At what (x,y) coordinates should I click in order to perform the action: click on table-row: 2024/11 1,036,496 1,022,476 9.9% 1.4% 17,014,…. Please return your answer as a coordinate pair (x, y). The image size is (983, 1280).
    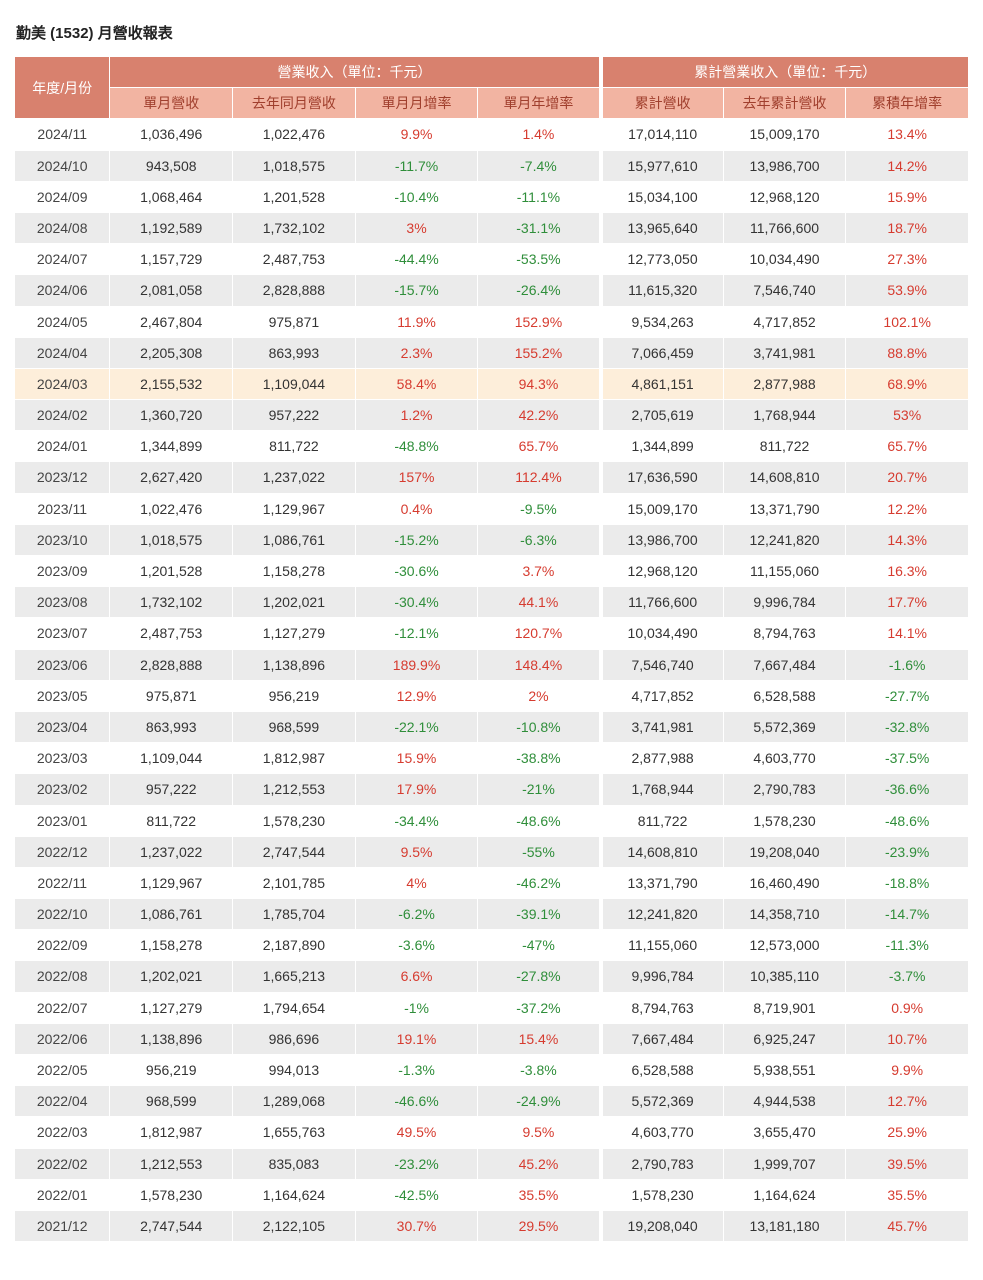
    Looking at the image, I should click on (491, 134).